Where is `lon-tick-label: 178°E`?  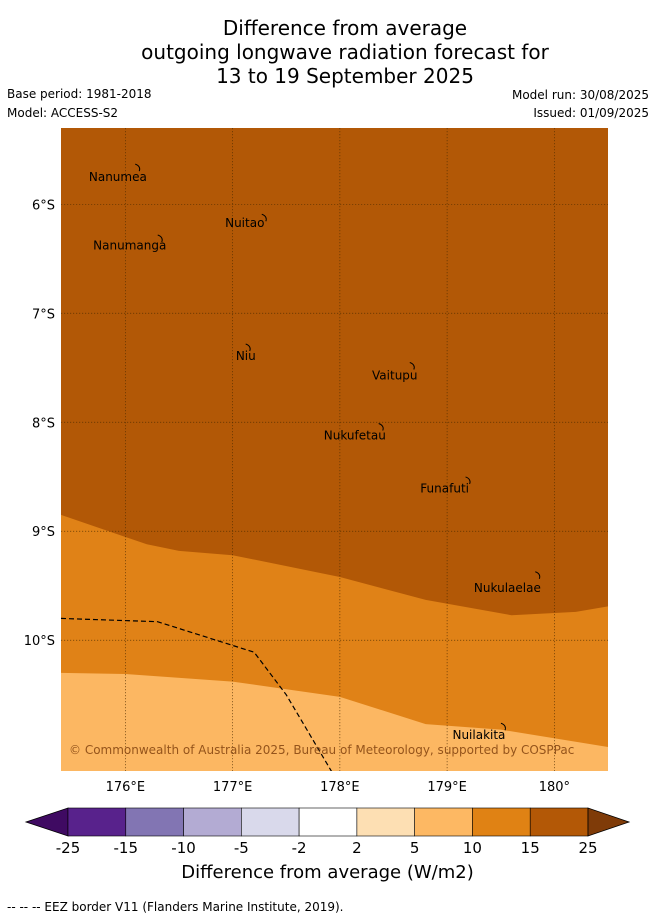 lon-tick-label: 178°E is located at coordinates (340, 787).